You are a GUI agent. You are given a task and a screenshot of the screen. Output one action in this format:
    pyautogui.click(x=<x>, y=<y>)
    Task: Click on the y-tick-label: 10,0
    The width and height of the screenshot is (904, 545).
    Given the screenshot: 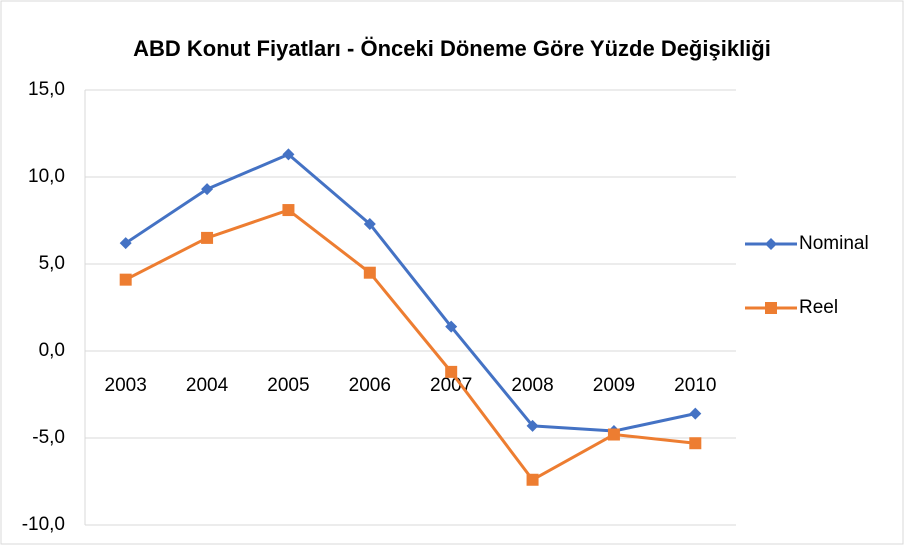 What is the action you would take?
    pyautogui.click(x=46, y=176)
    